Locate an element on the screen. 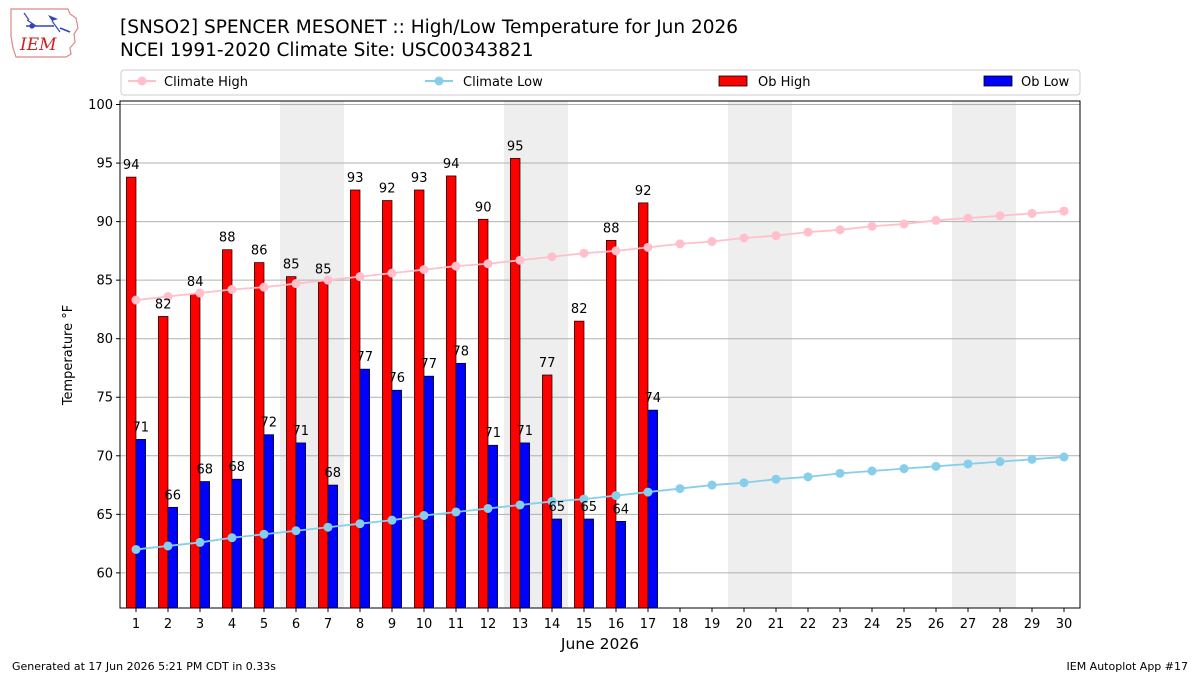 Image resolution: width=1200 pixels, height=675 pixels. x-axis-label: June 2026 is located at coordinates (599, 644).